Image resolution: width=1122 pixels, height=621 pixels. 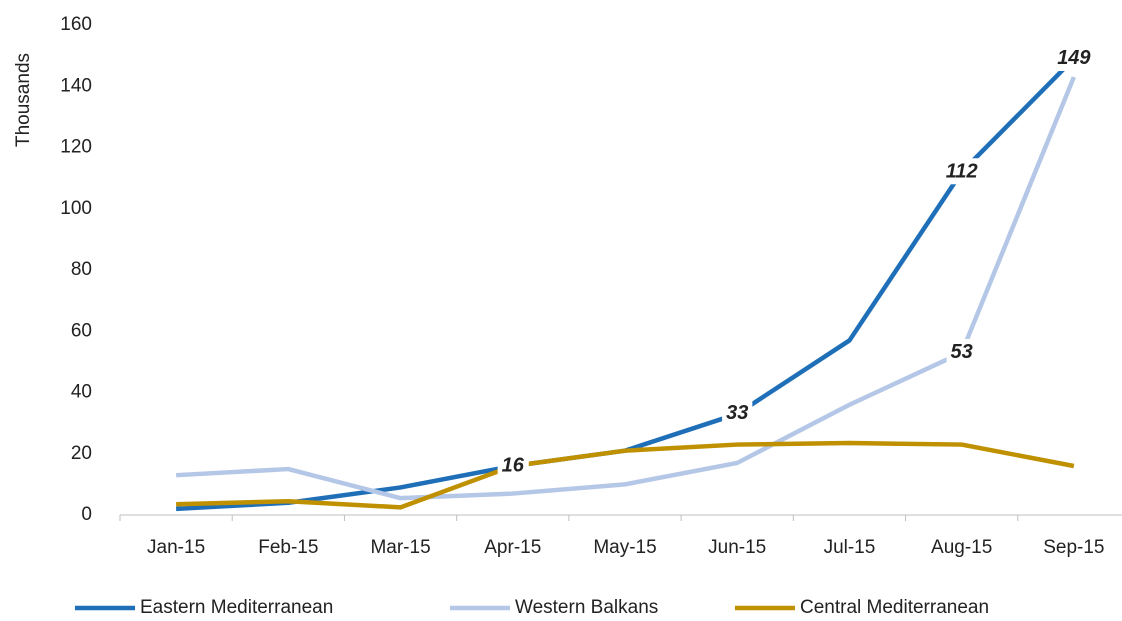 I want to click on x-tick-label: May-15, so click(x=624, y=547).